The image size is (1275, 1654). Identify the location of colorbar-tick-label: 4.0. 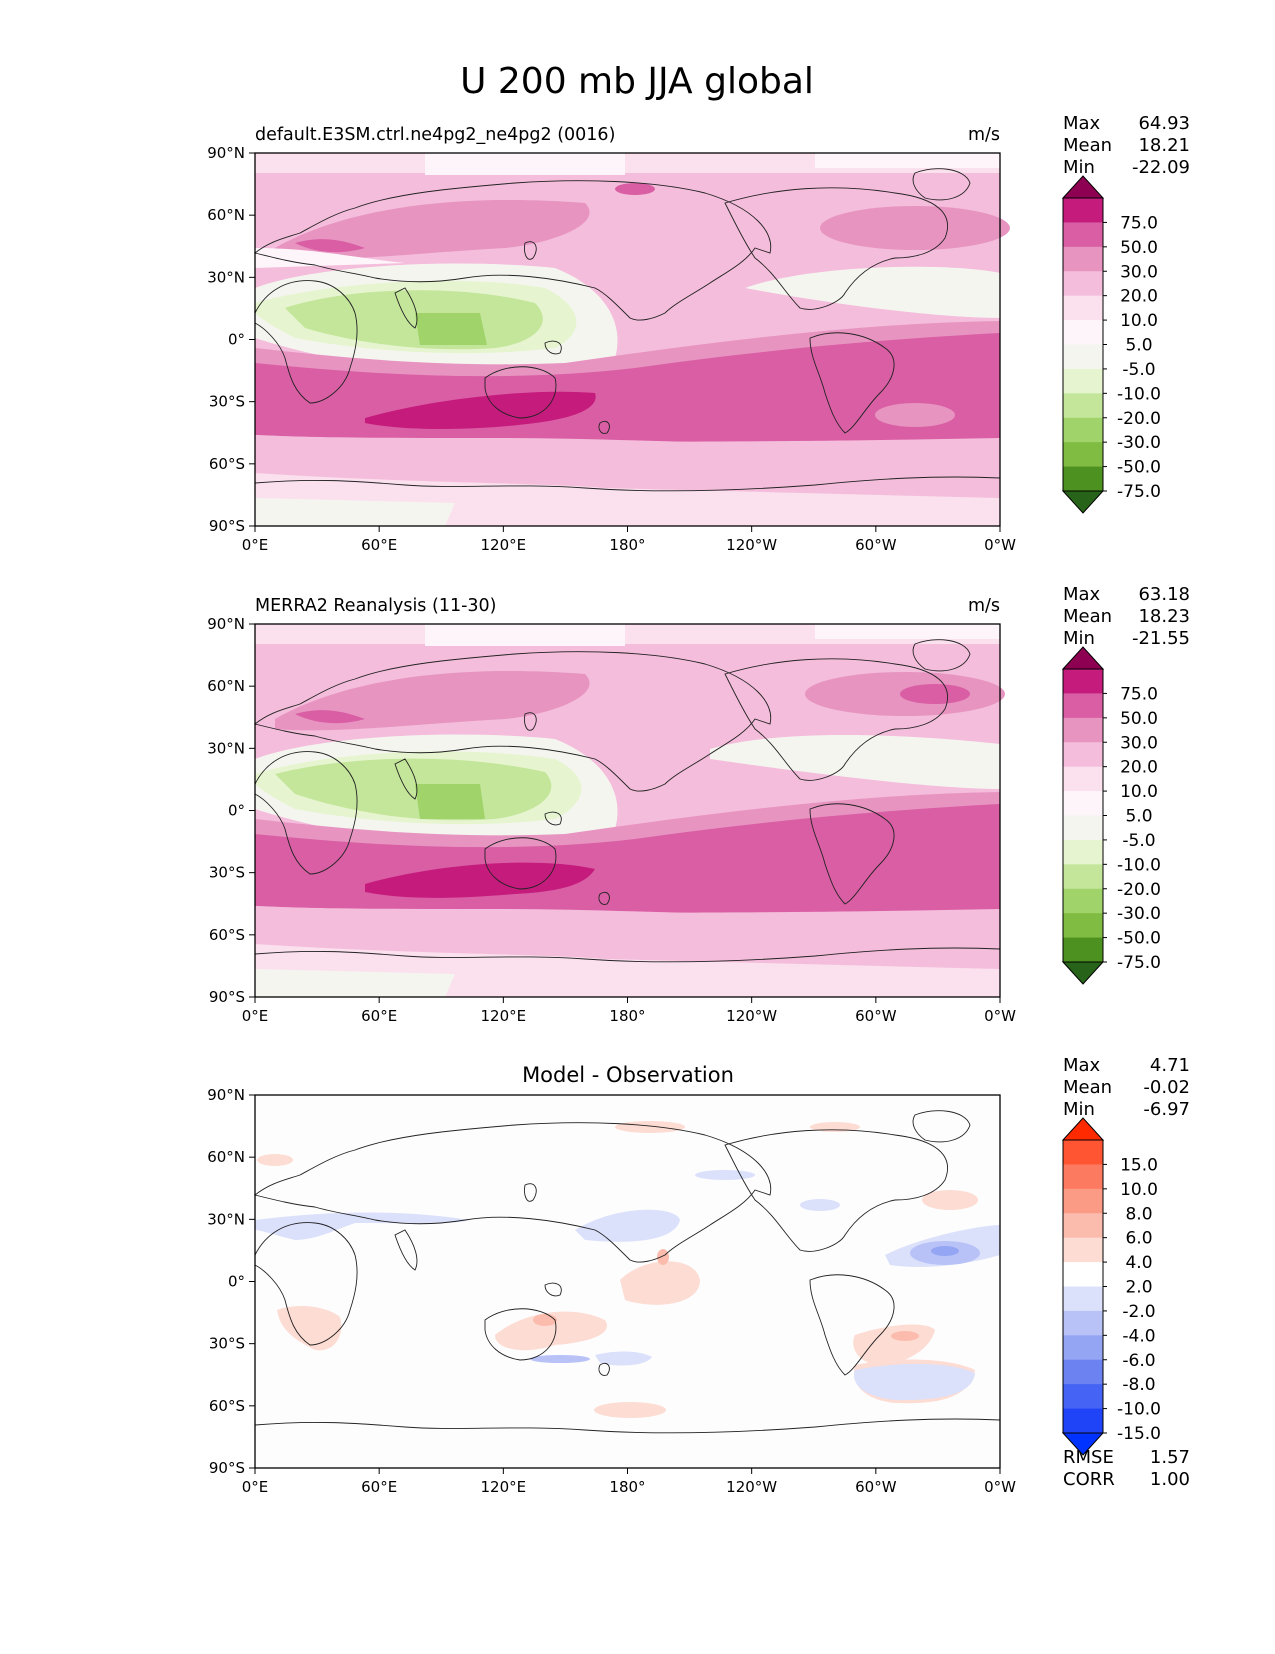
(1138, 1263).